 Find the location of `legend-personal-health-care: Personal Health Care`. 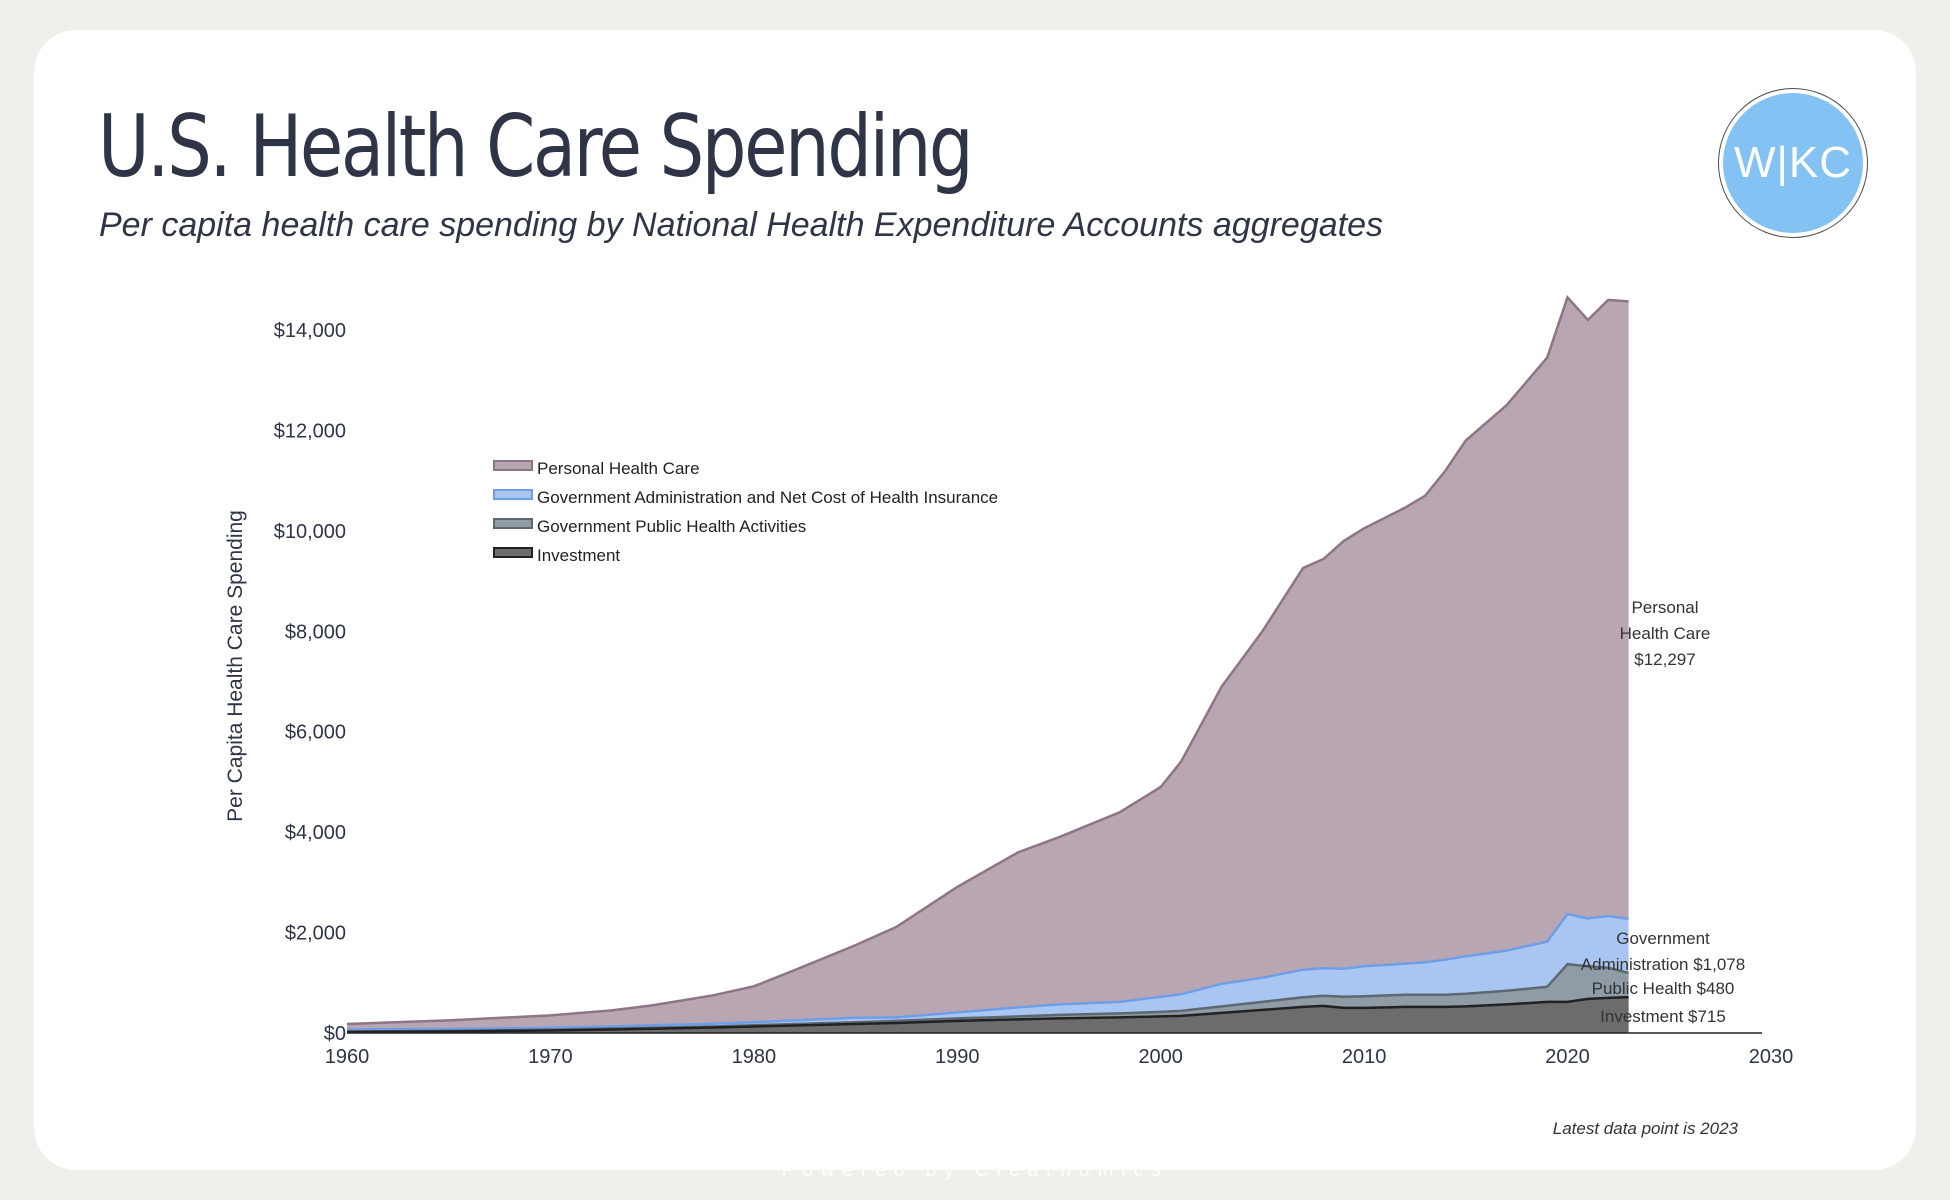

legend-personal-health-care: Personal Health Care is located at coordinates (618, 468).